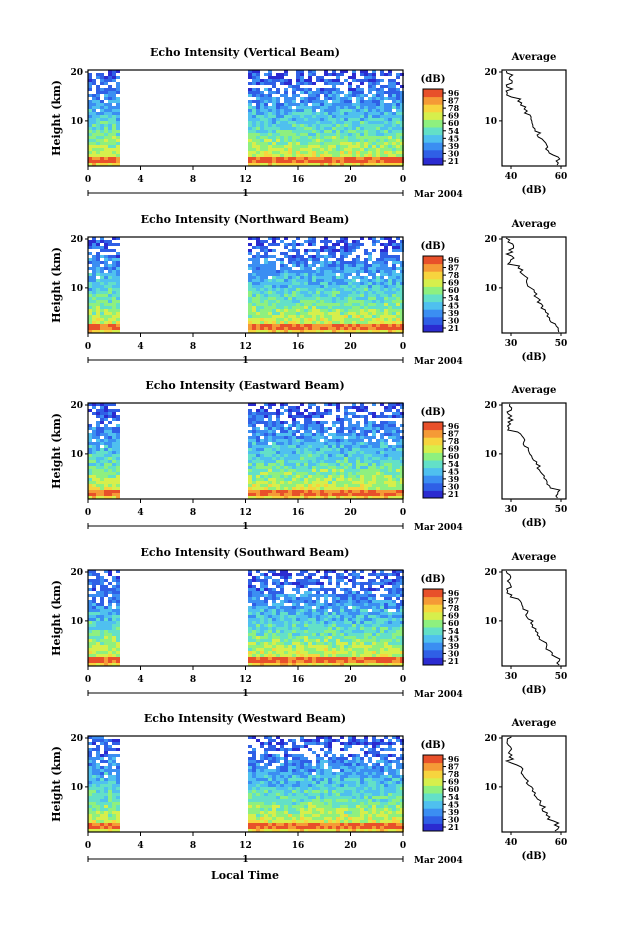  What do you see at coordinates (534, 618) in the screenshot?
I see `average-frame` at bounding box center [534, 618].